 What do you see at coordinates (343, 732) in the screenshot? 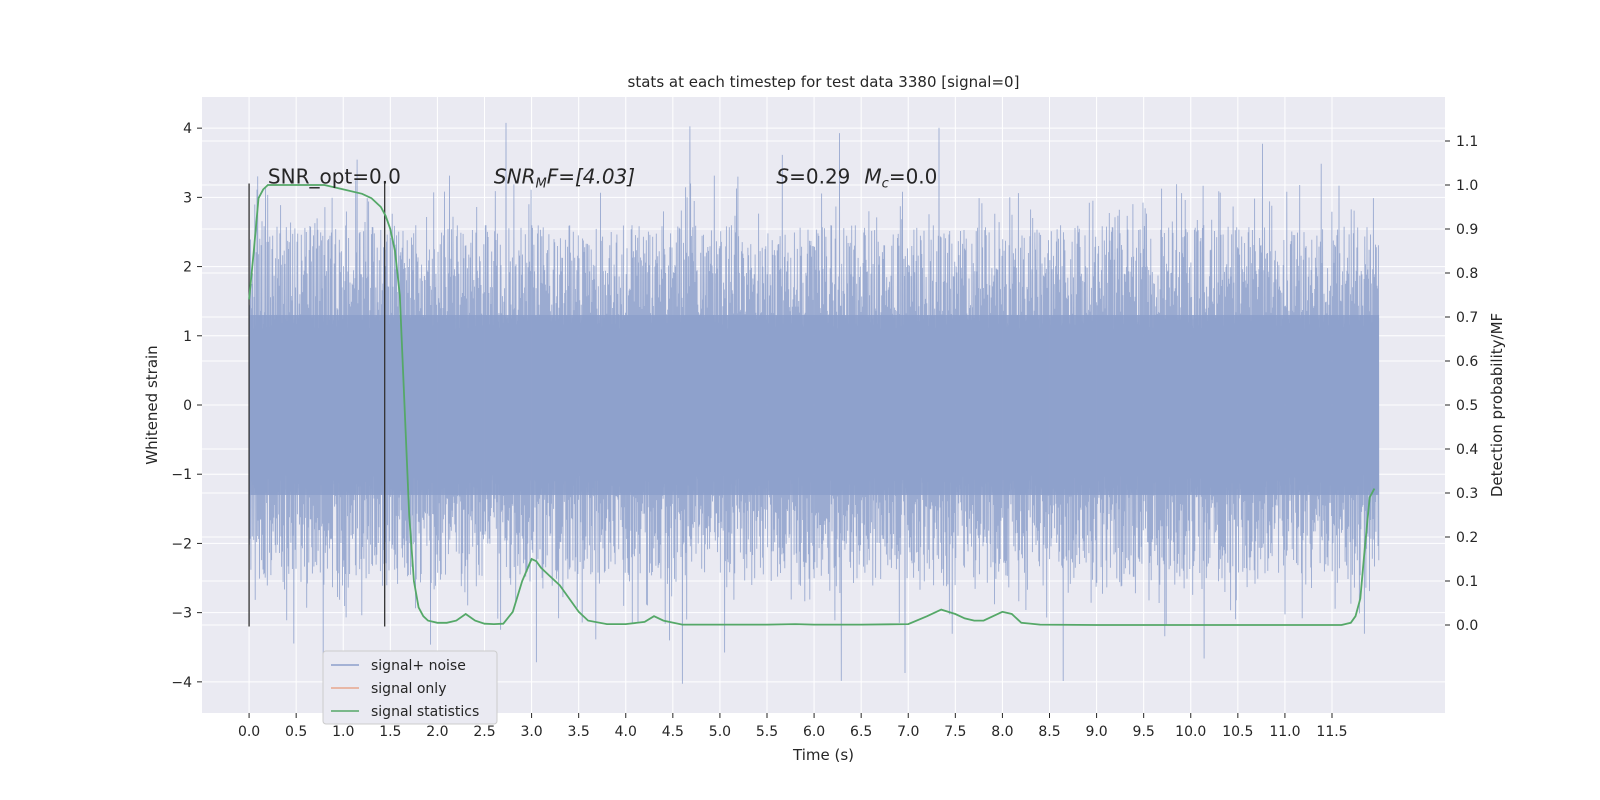
I see `x-tick-label: 1.0` at bounding box center [343, 732].